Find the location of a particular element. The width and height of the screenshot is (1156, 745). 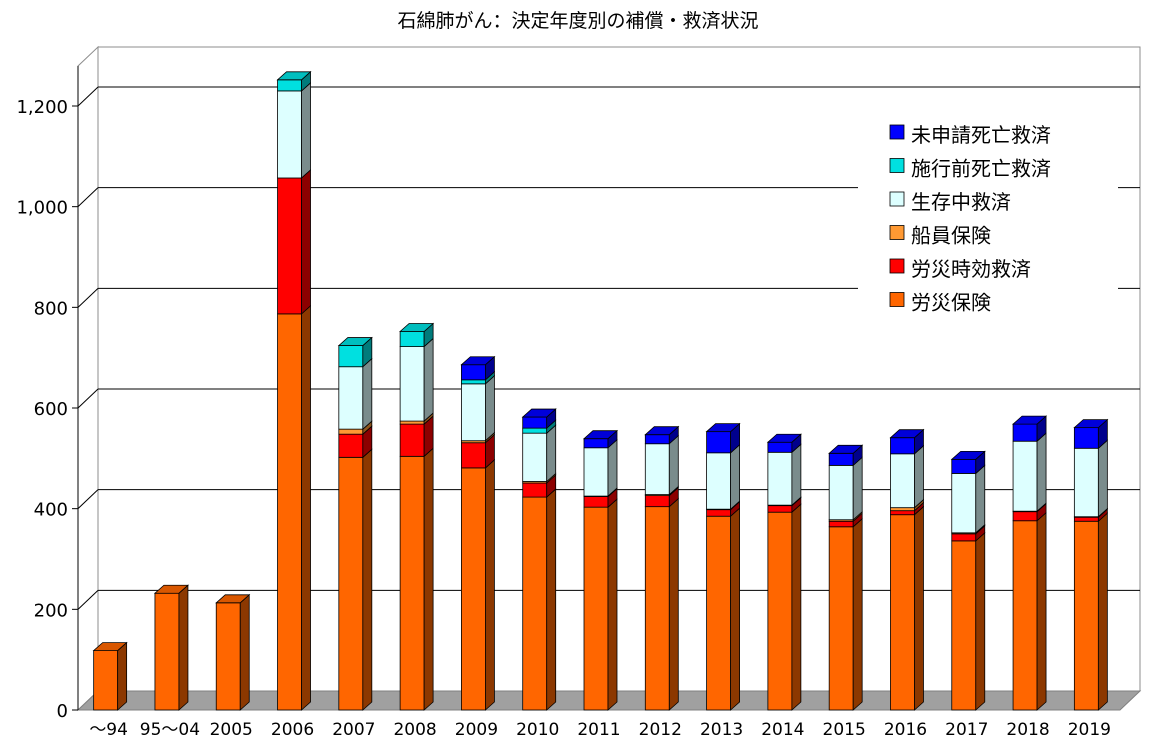

legend-swatch is located at coordinates (897, 132).